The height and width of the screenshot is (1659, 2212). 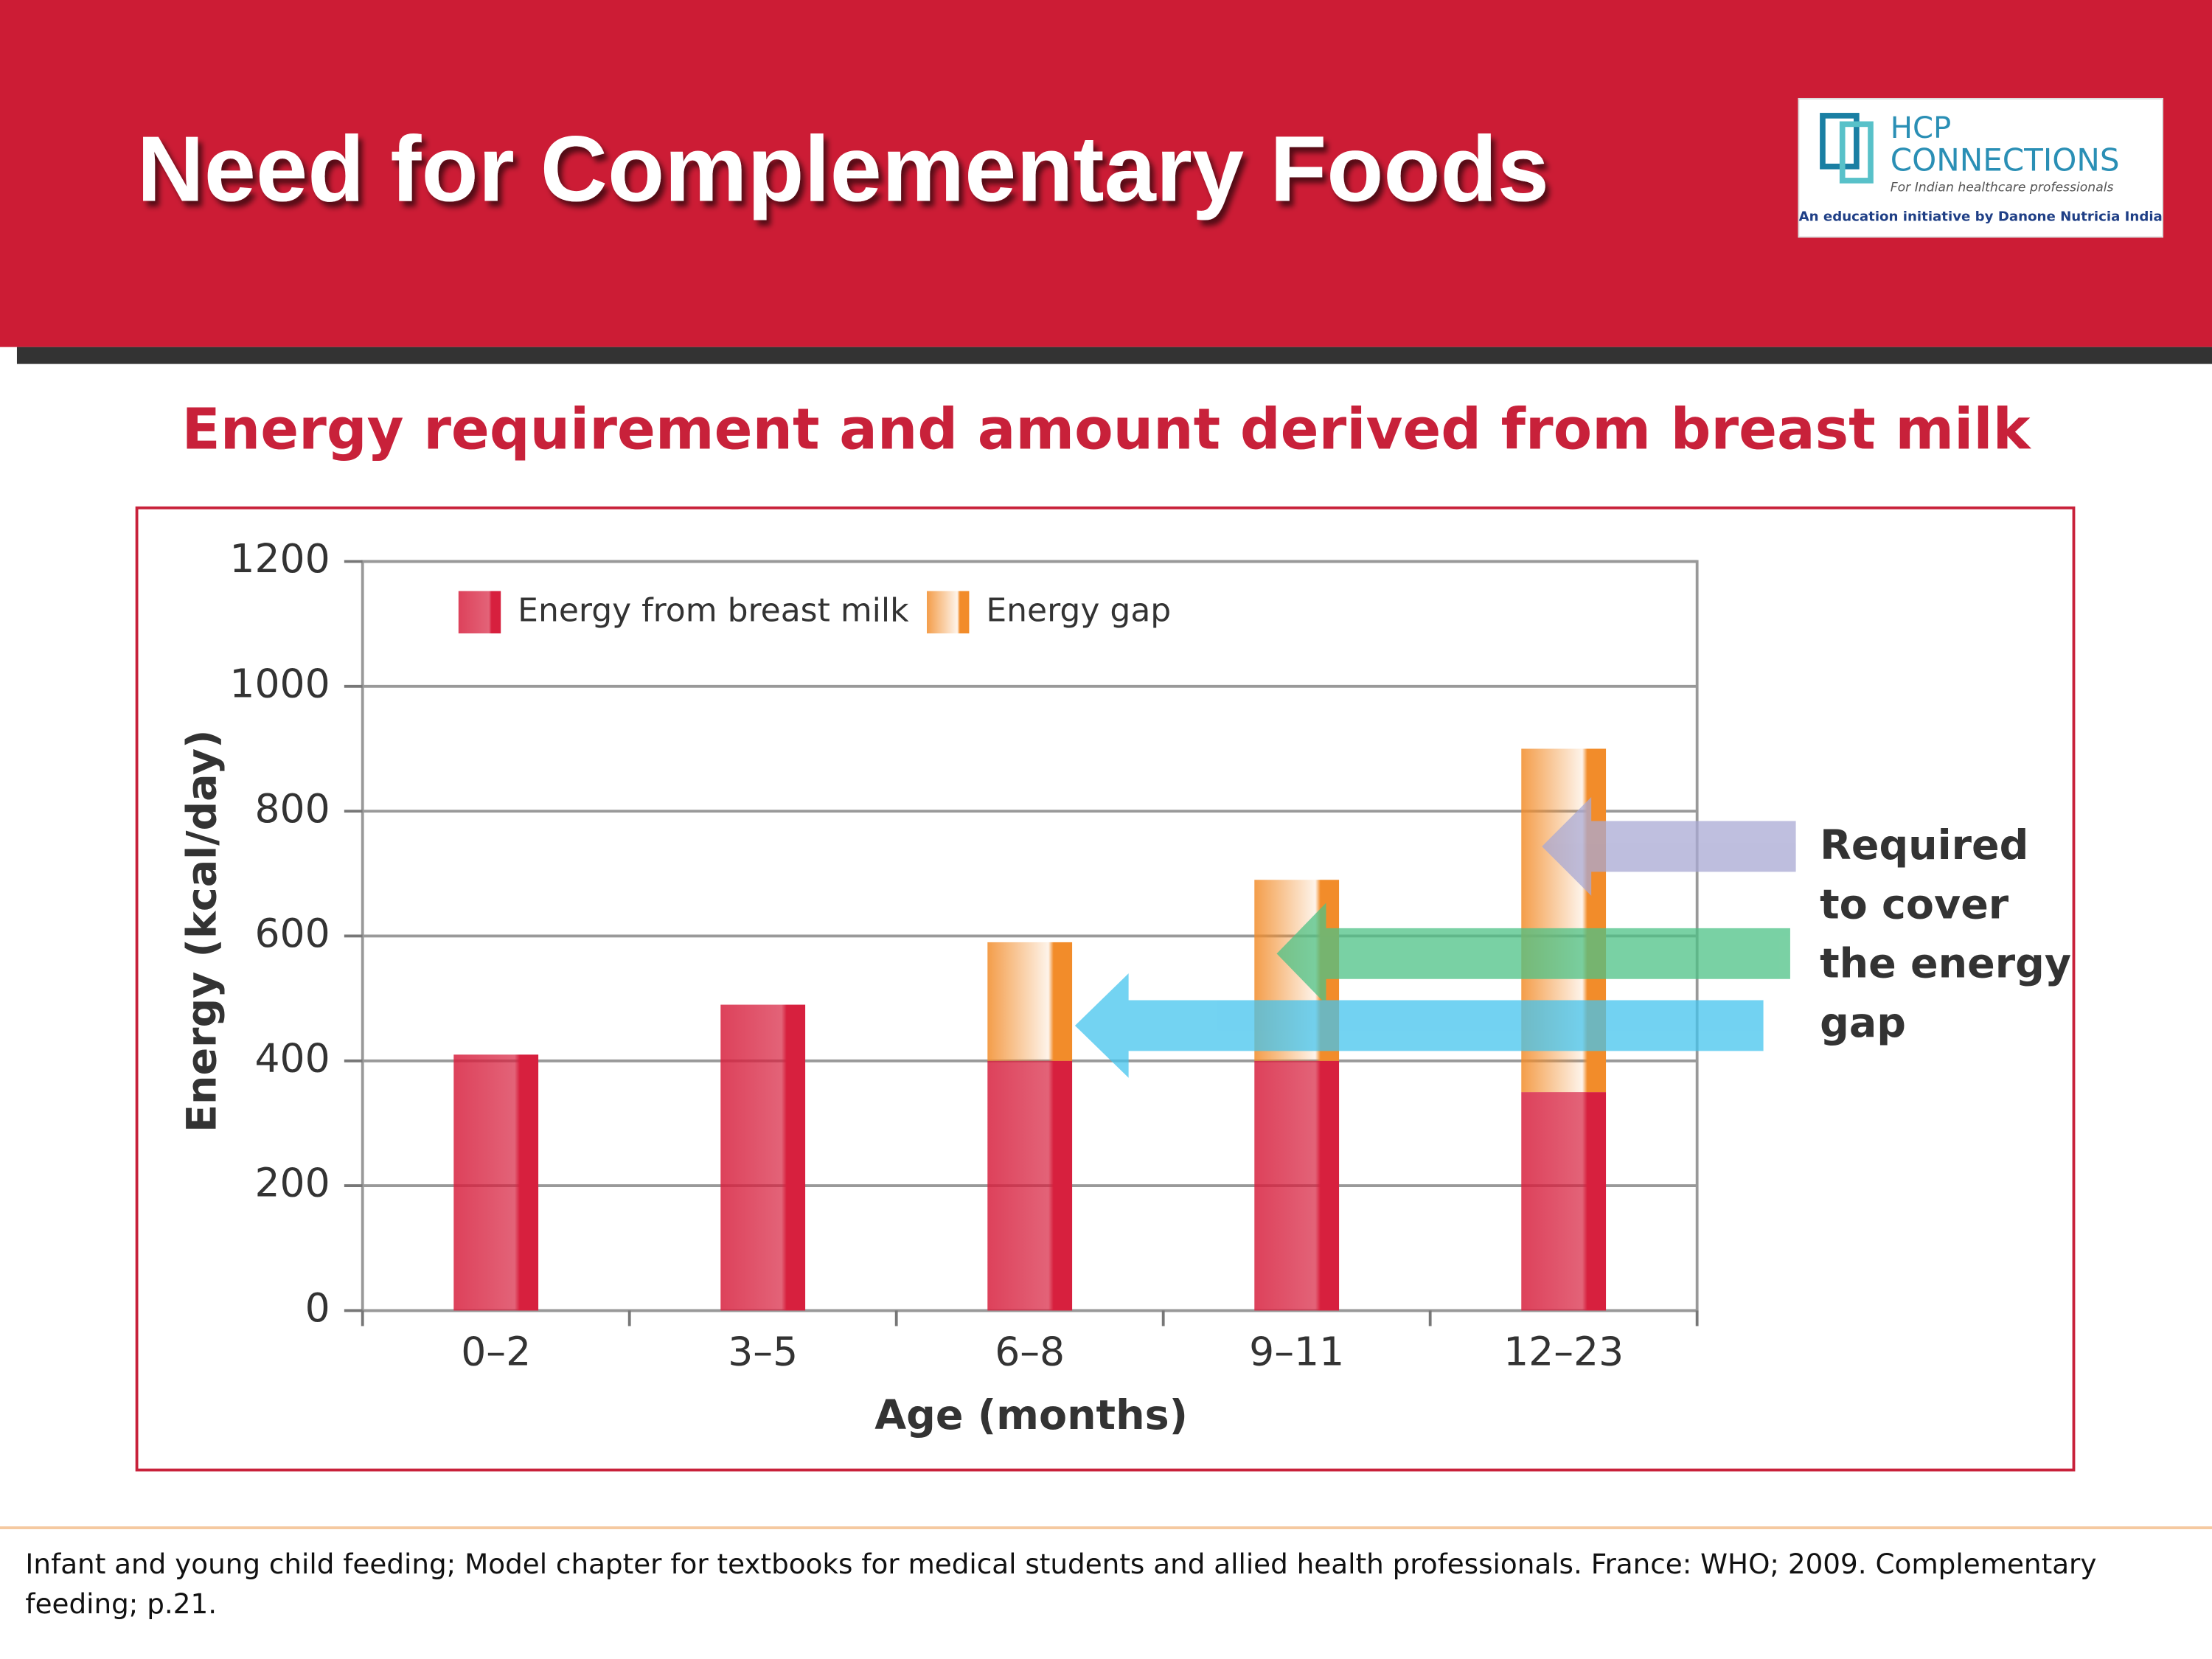 I want to click on footer-text: feeding; p.21., so click(x=121, y=1603).